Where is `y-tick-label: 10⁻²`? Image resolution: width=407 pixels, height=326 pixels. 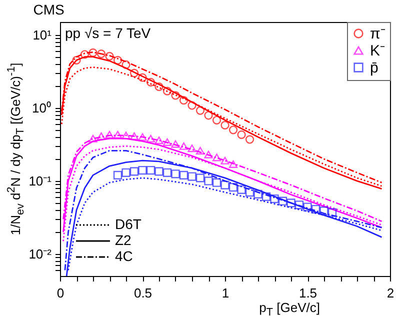 y-tick-label: 10⁻² is located at coordinates (40, 254).